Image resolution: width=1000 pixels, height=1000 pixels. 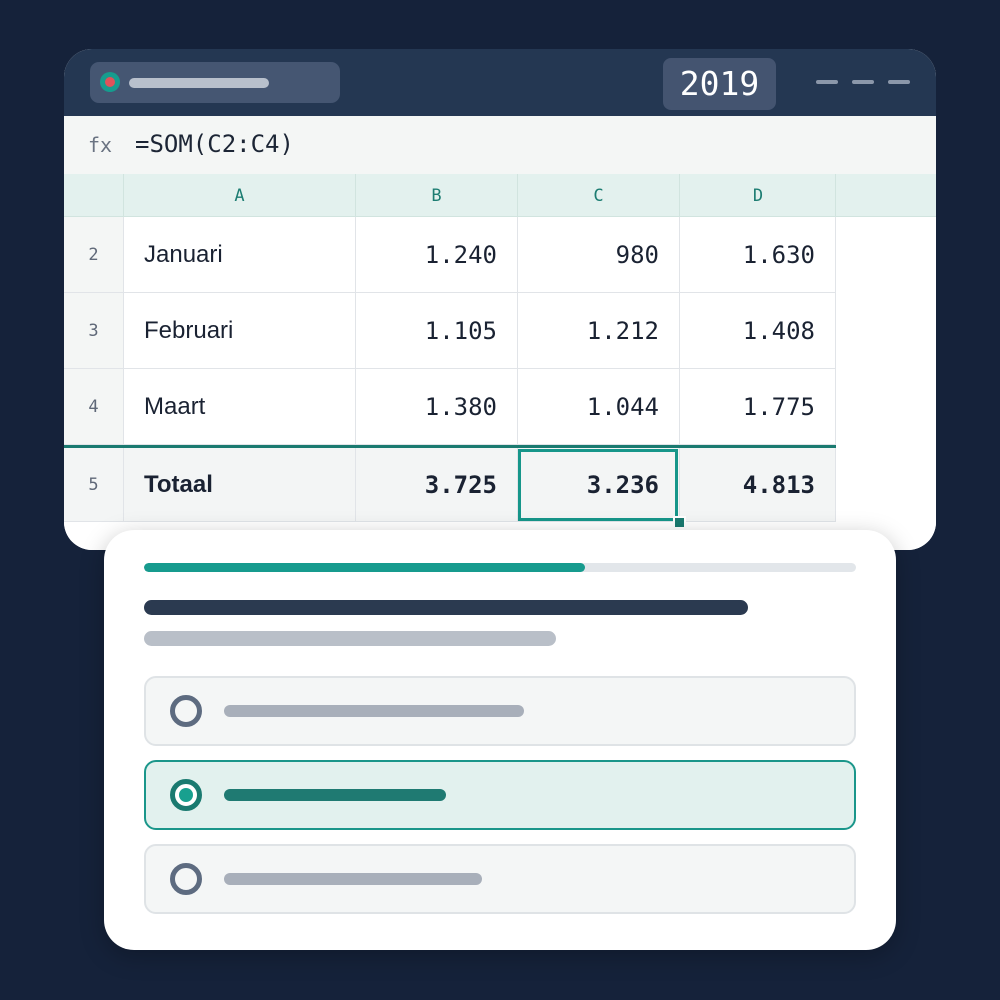 I want to click on document-title-field, so click(x=215, y=82).